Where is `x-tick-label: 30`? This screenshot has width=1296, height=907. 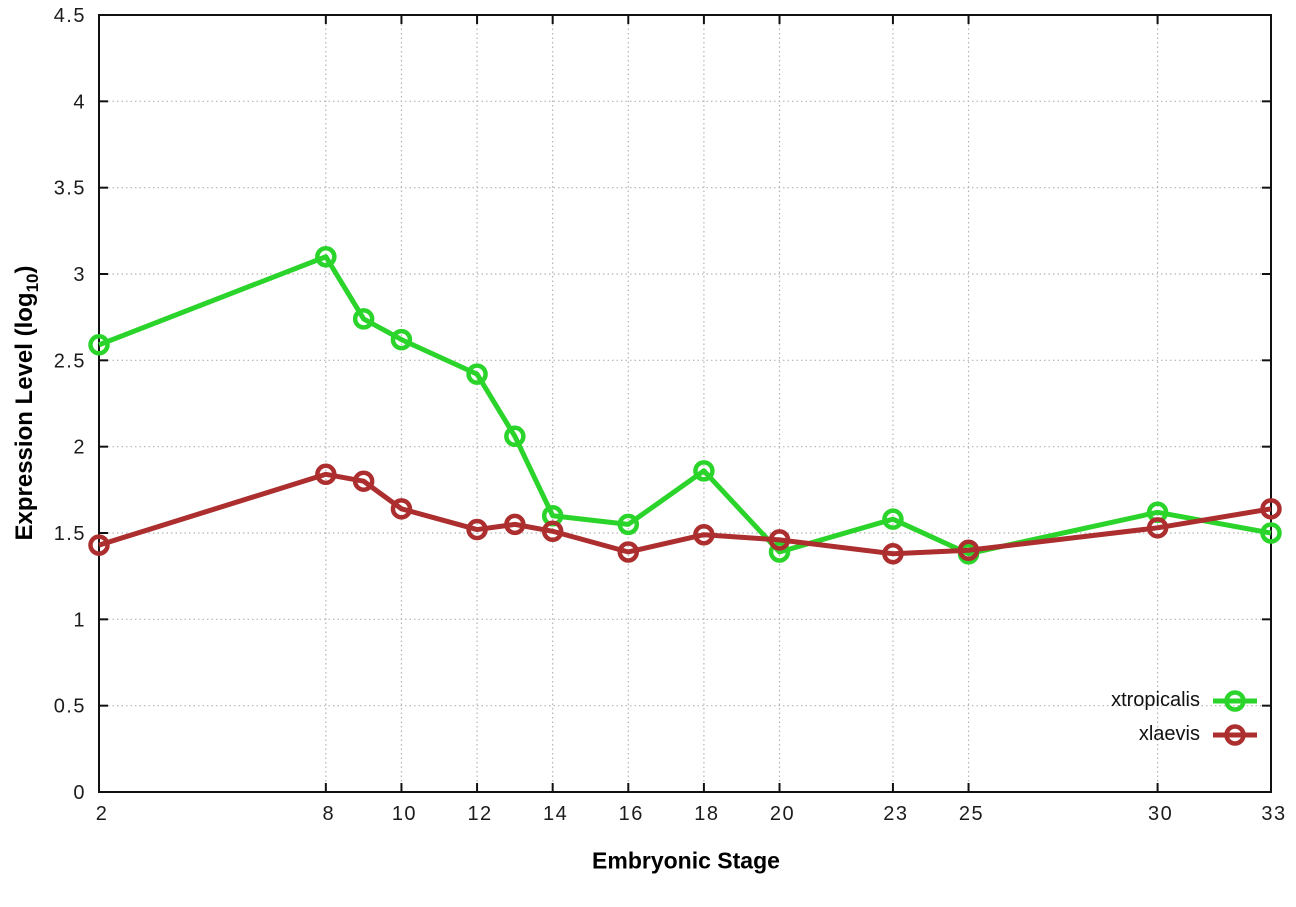 x-tick-label: 30 is located at coordinates (1160, 814).